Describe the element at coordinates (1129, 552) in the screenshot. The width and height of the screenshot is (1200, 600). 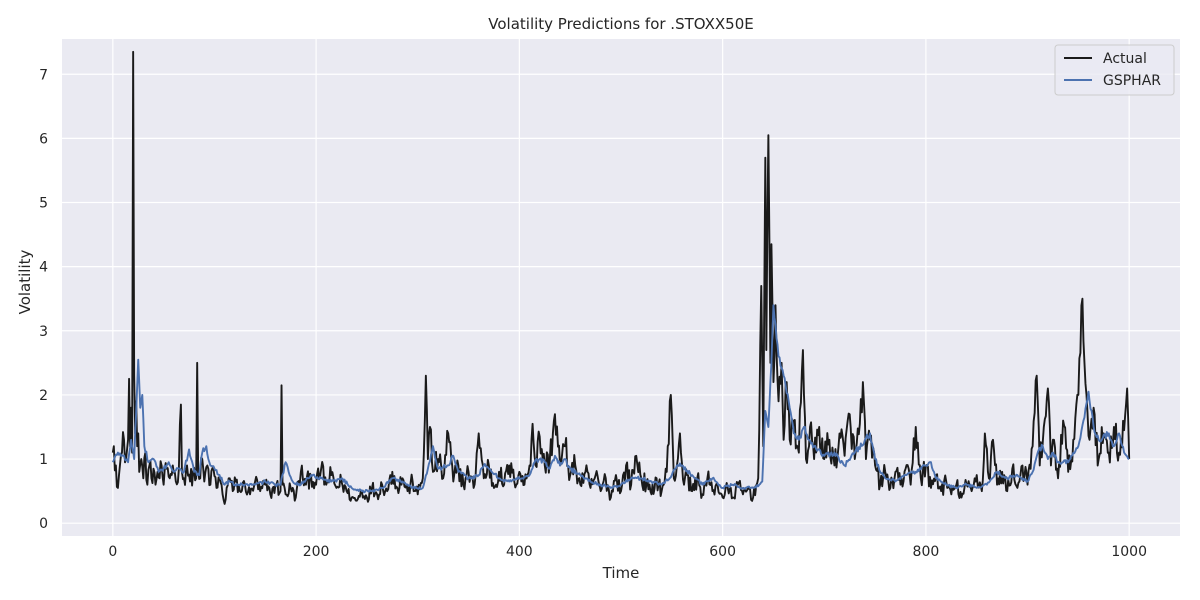
I see `x-tick-label: 1000` at that location.